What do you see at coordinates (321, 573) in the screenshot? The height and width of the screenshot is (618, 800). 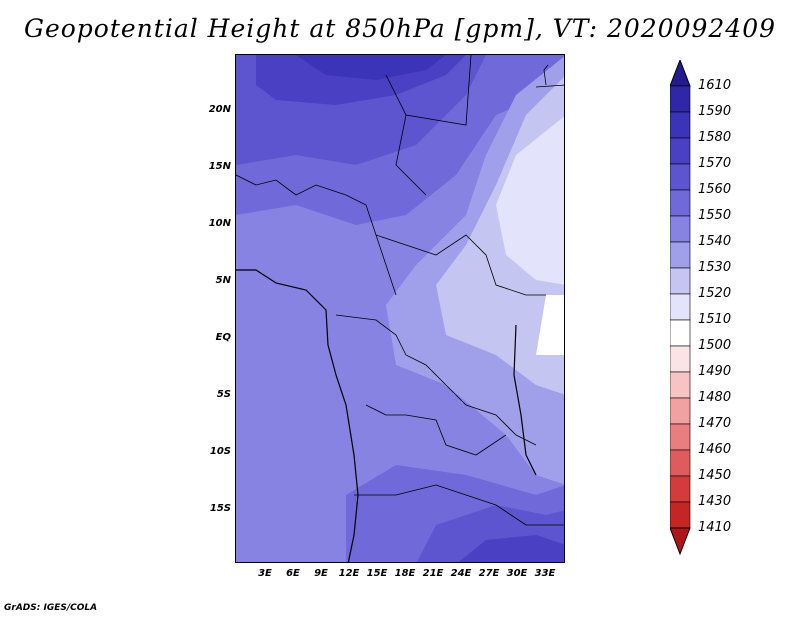 I see `lon-label: 9E` at bounding box center [321, 573].